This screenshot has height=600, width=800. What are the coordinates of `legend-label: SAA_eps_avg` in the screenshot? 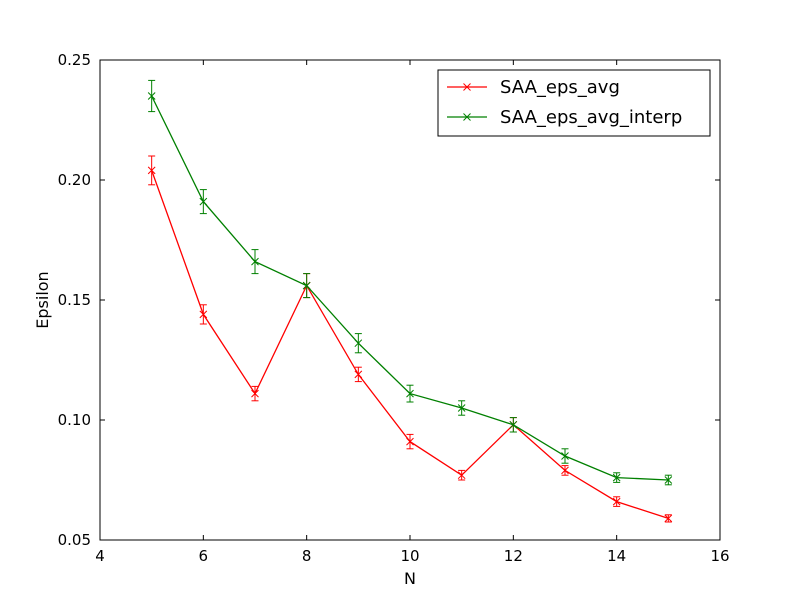 It's located at (560, 87).